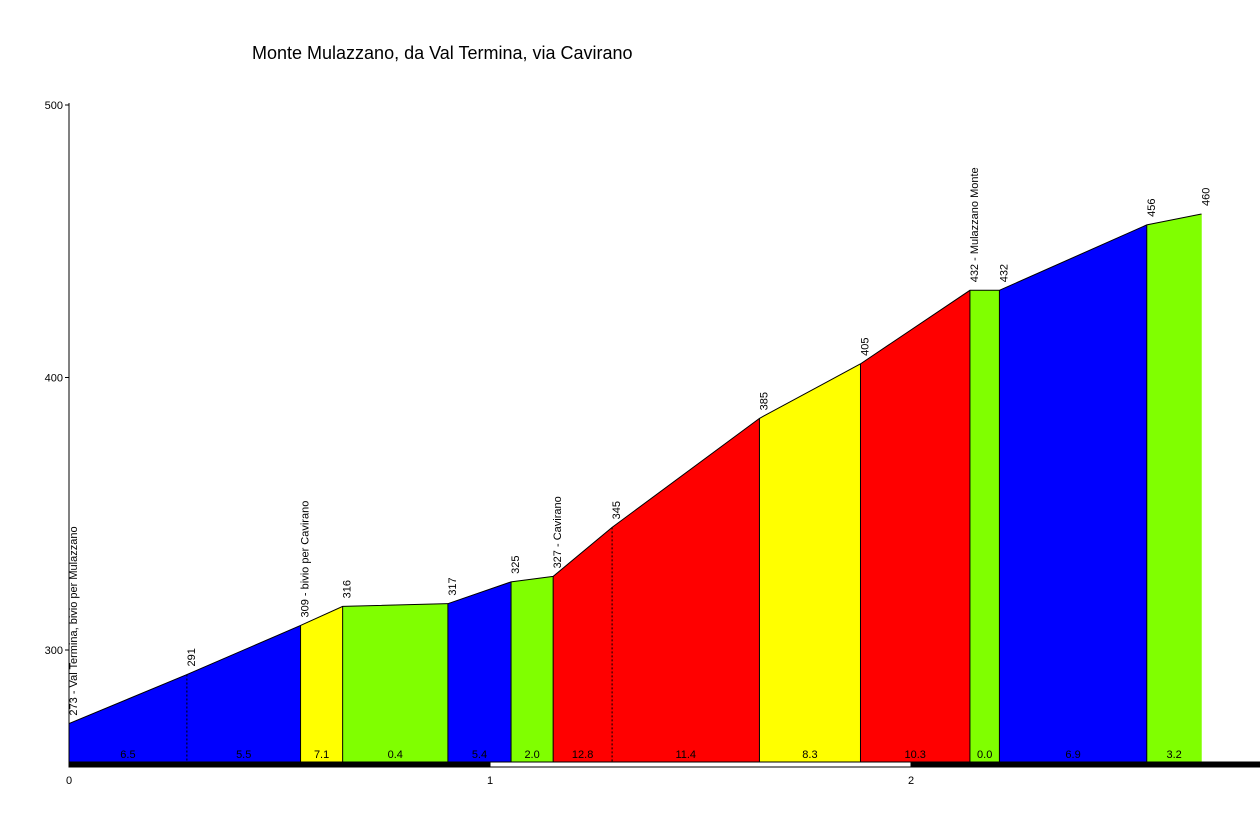 The width and height of the screenshot is (1260, 827). Describe the element at coordinates (479, 755) in the screenshot. I see `gradient-label-4: 5.4` at that location.